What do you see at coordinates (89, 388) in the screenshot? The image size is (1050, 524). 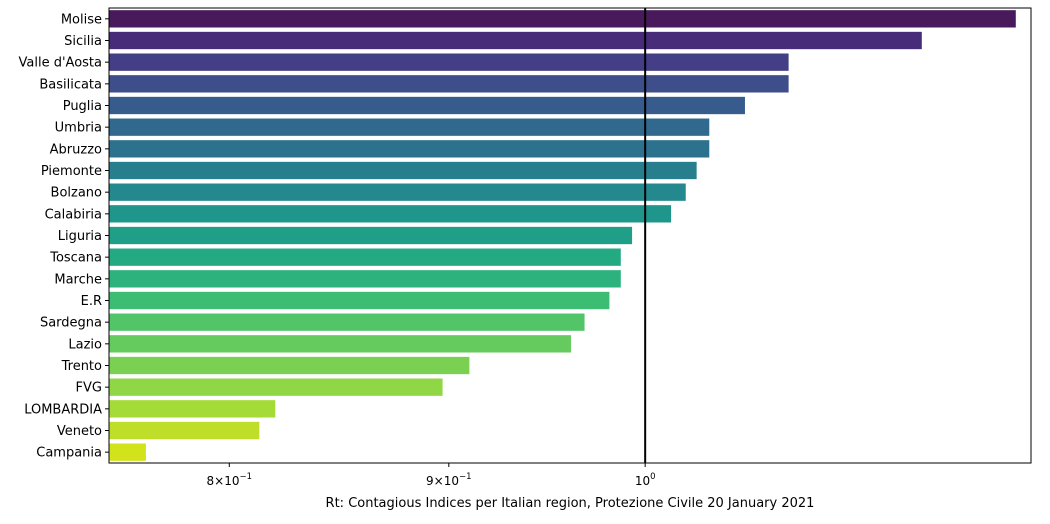 I see `category-label: FVG` at bounding box center [89, 388].